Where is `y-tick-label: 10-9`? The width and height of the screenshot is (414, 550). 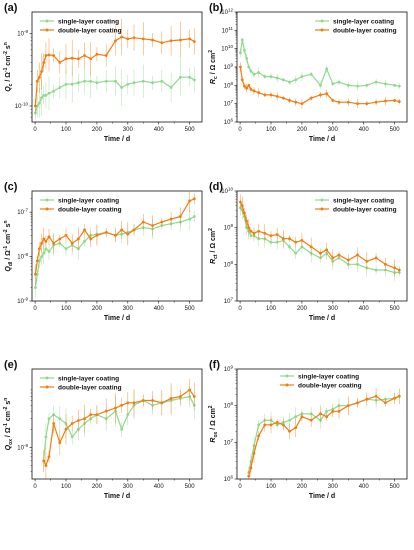
y-tick-label: 10-9 is located at coordinates (22, 447).